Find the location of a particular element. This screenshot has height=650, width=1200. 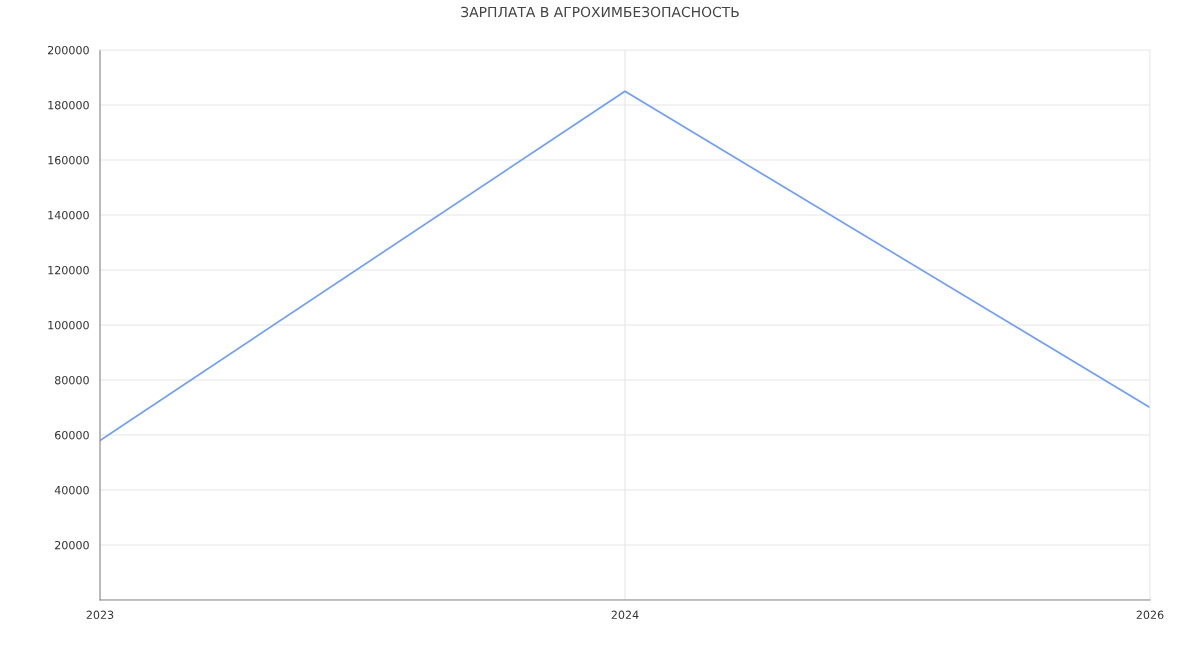

y-tick-label: 120000 is located at coordinates (68, 270).